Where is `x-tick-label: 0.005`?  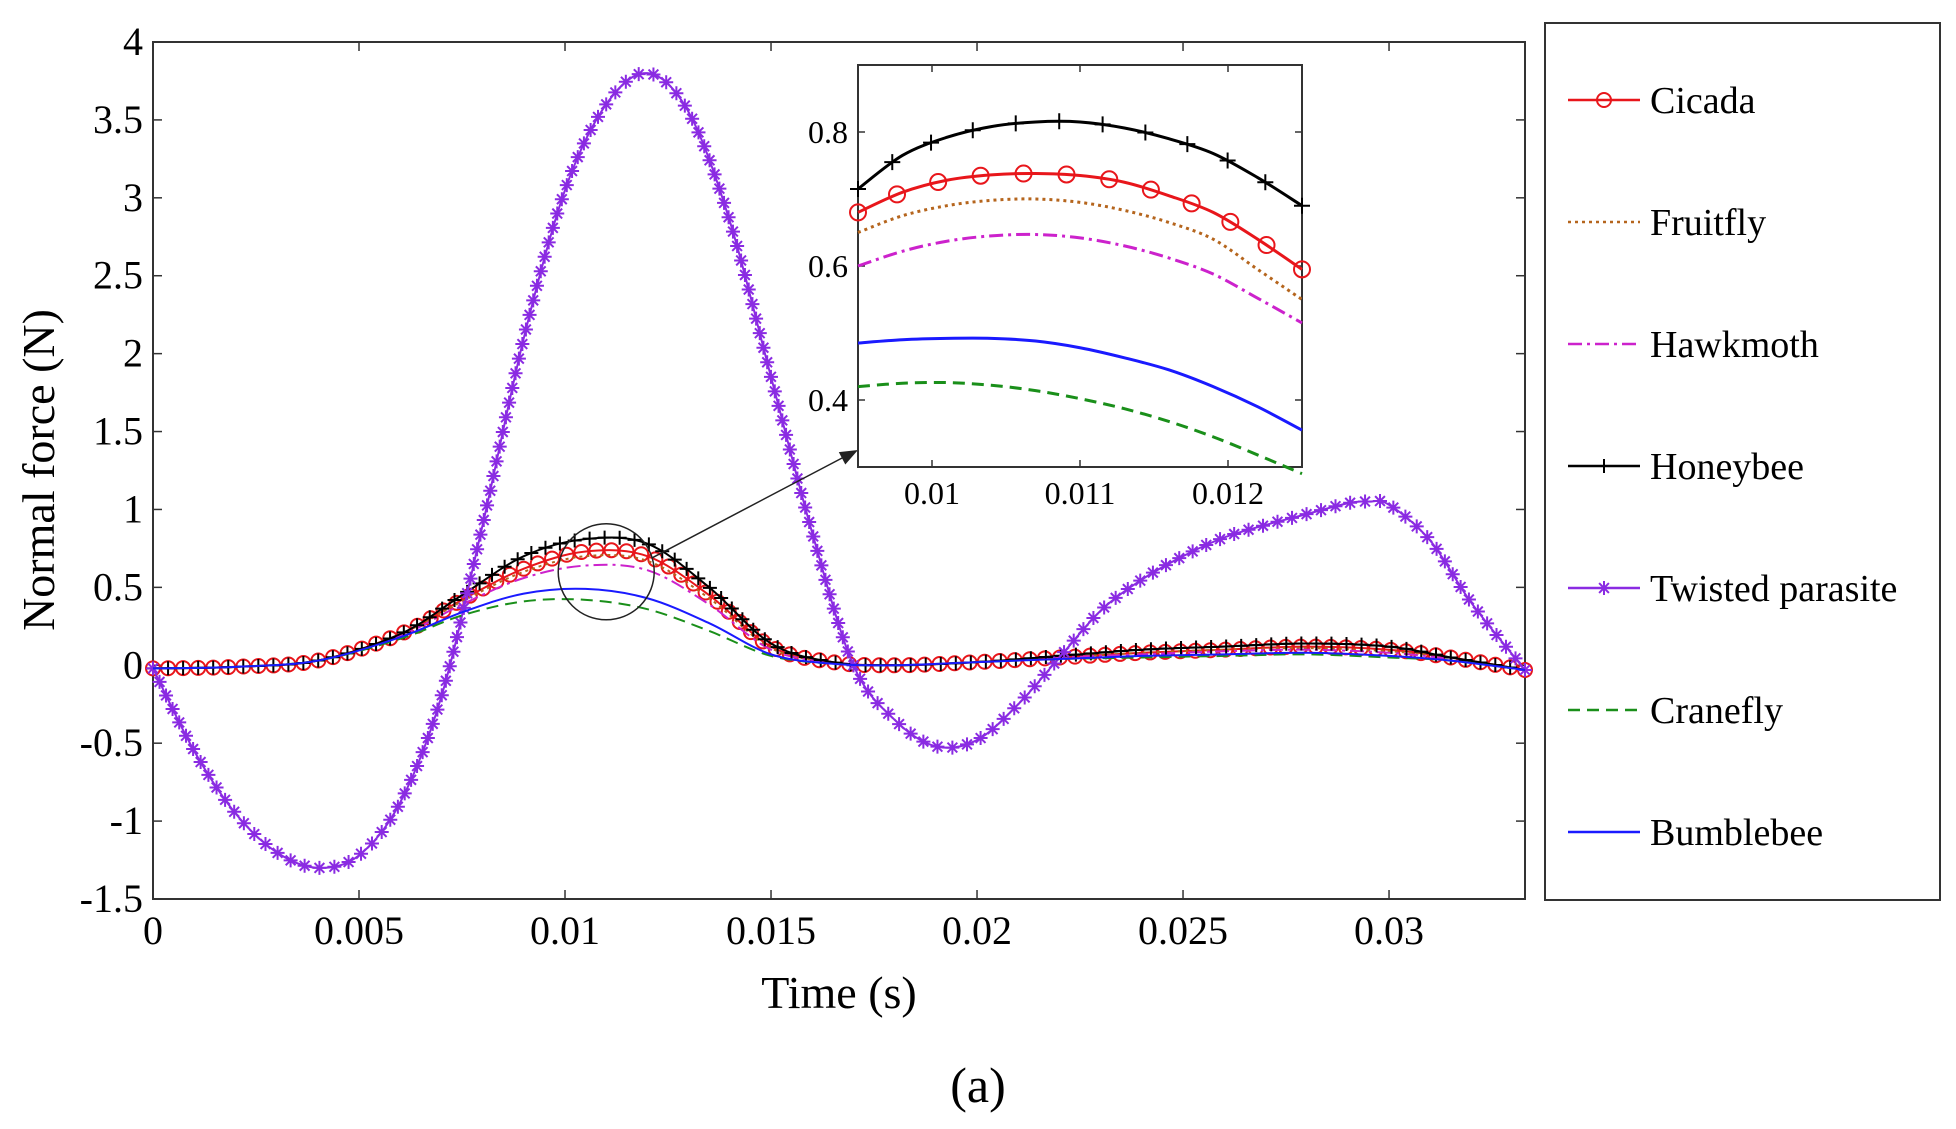 x-tick-label: 0.005 is located at coordinates (359, 930).